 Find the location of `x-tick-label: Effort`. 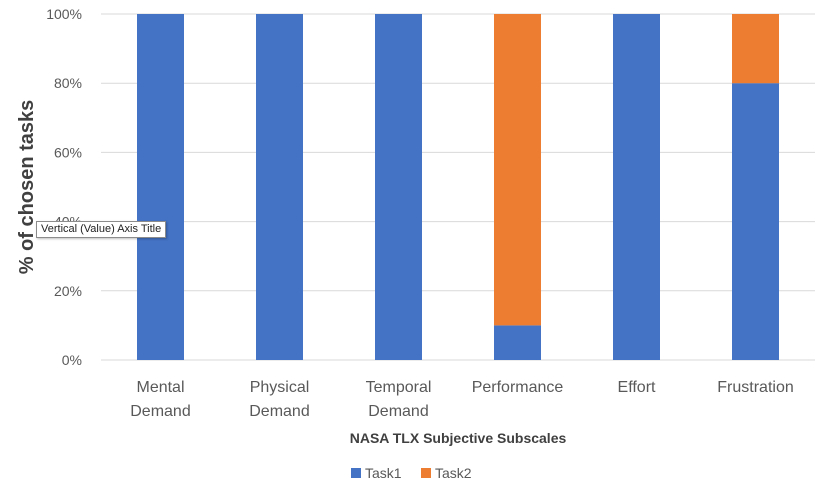

x-tick-label: Effort is located at coordinates (637, 387).